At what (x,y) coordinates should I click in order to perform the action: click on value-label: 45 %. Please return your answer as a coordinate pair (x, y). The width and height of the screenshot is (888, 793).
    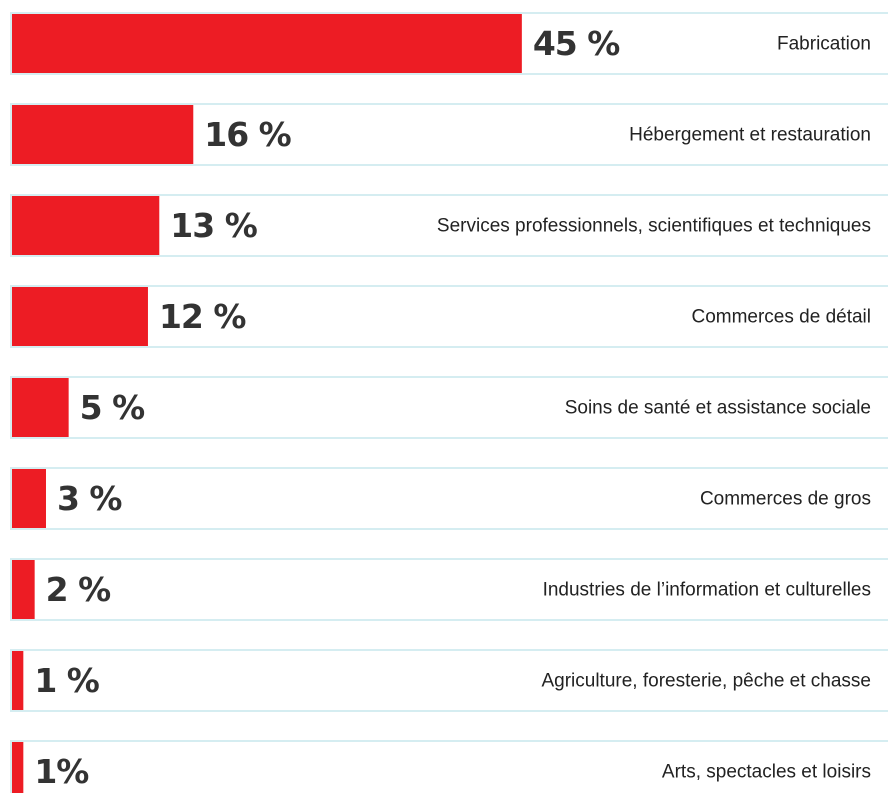
    Looking at the image, I should click on (576, 43).